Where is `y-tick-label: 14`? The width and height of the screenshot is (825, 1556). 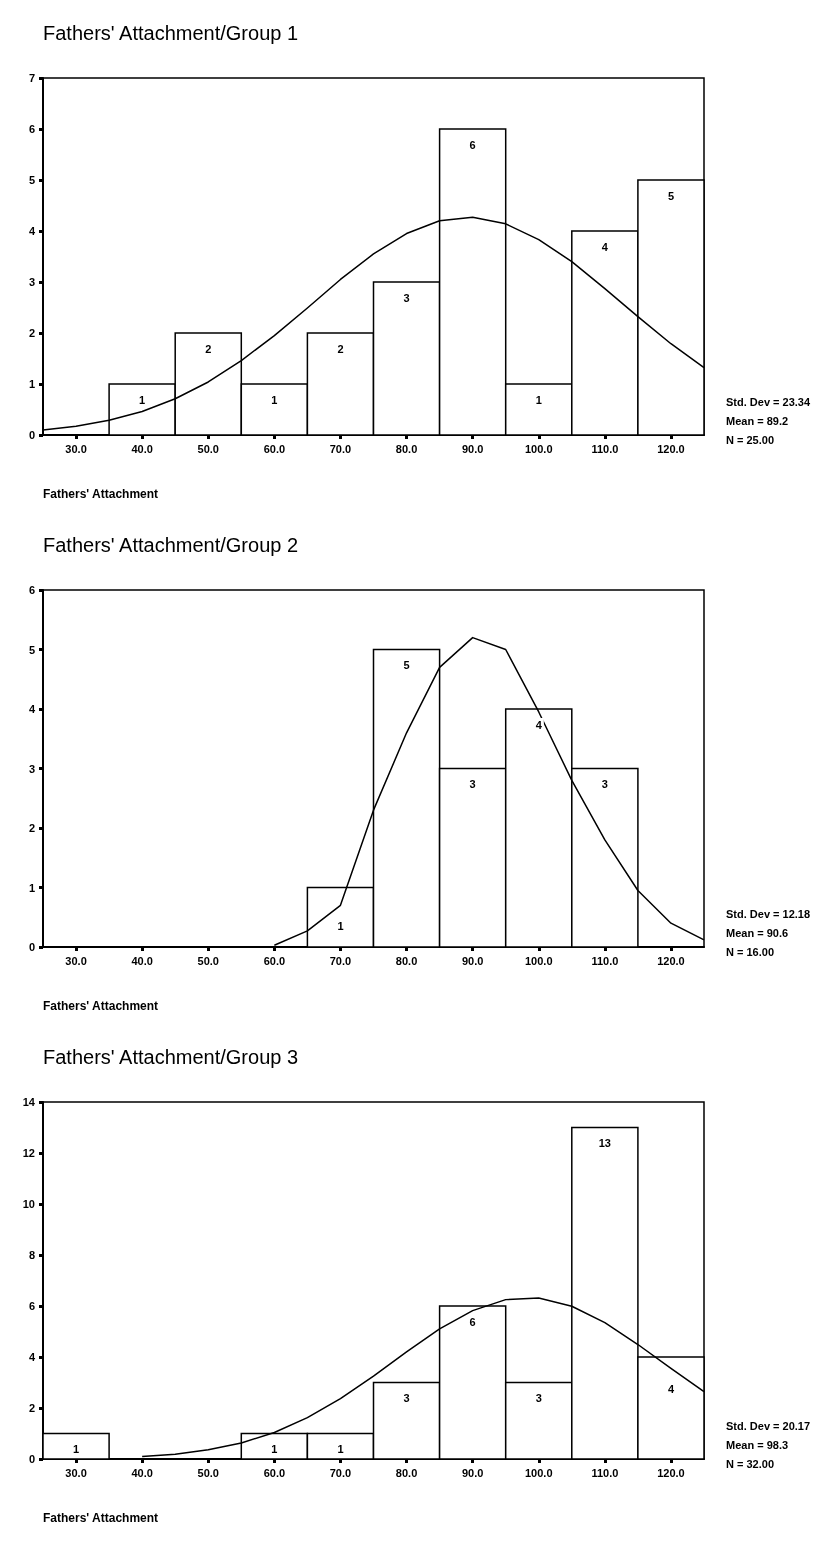
y-tick-label: 14 is located at coordinates (29, 1102).